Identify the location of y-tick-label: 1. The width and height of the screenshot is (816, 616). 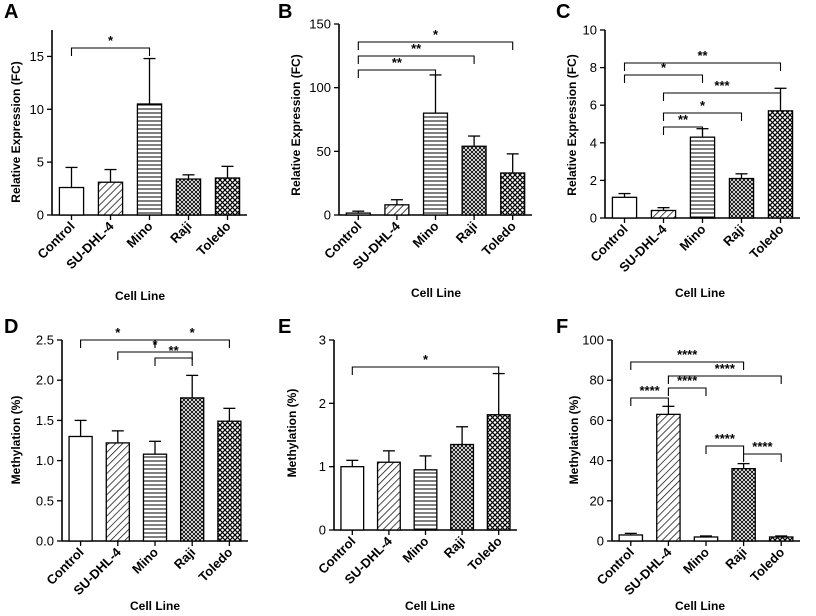
(322, 466).